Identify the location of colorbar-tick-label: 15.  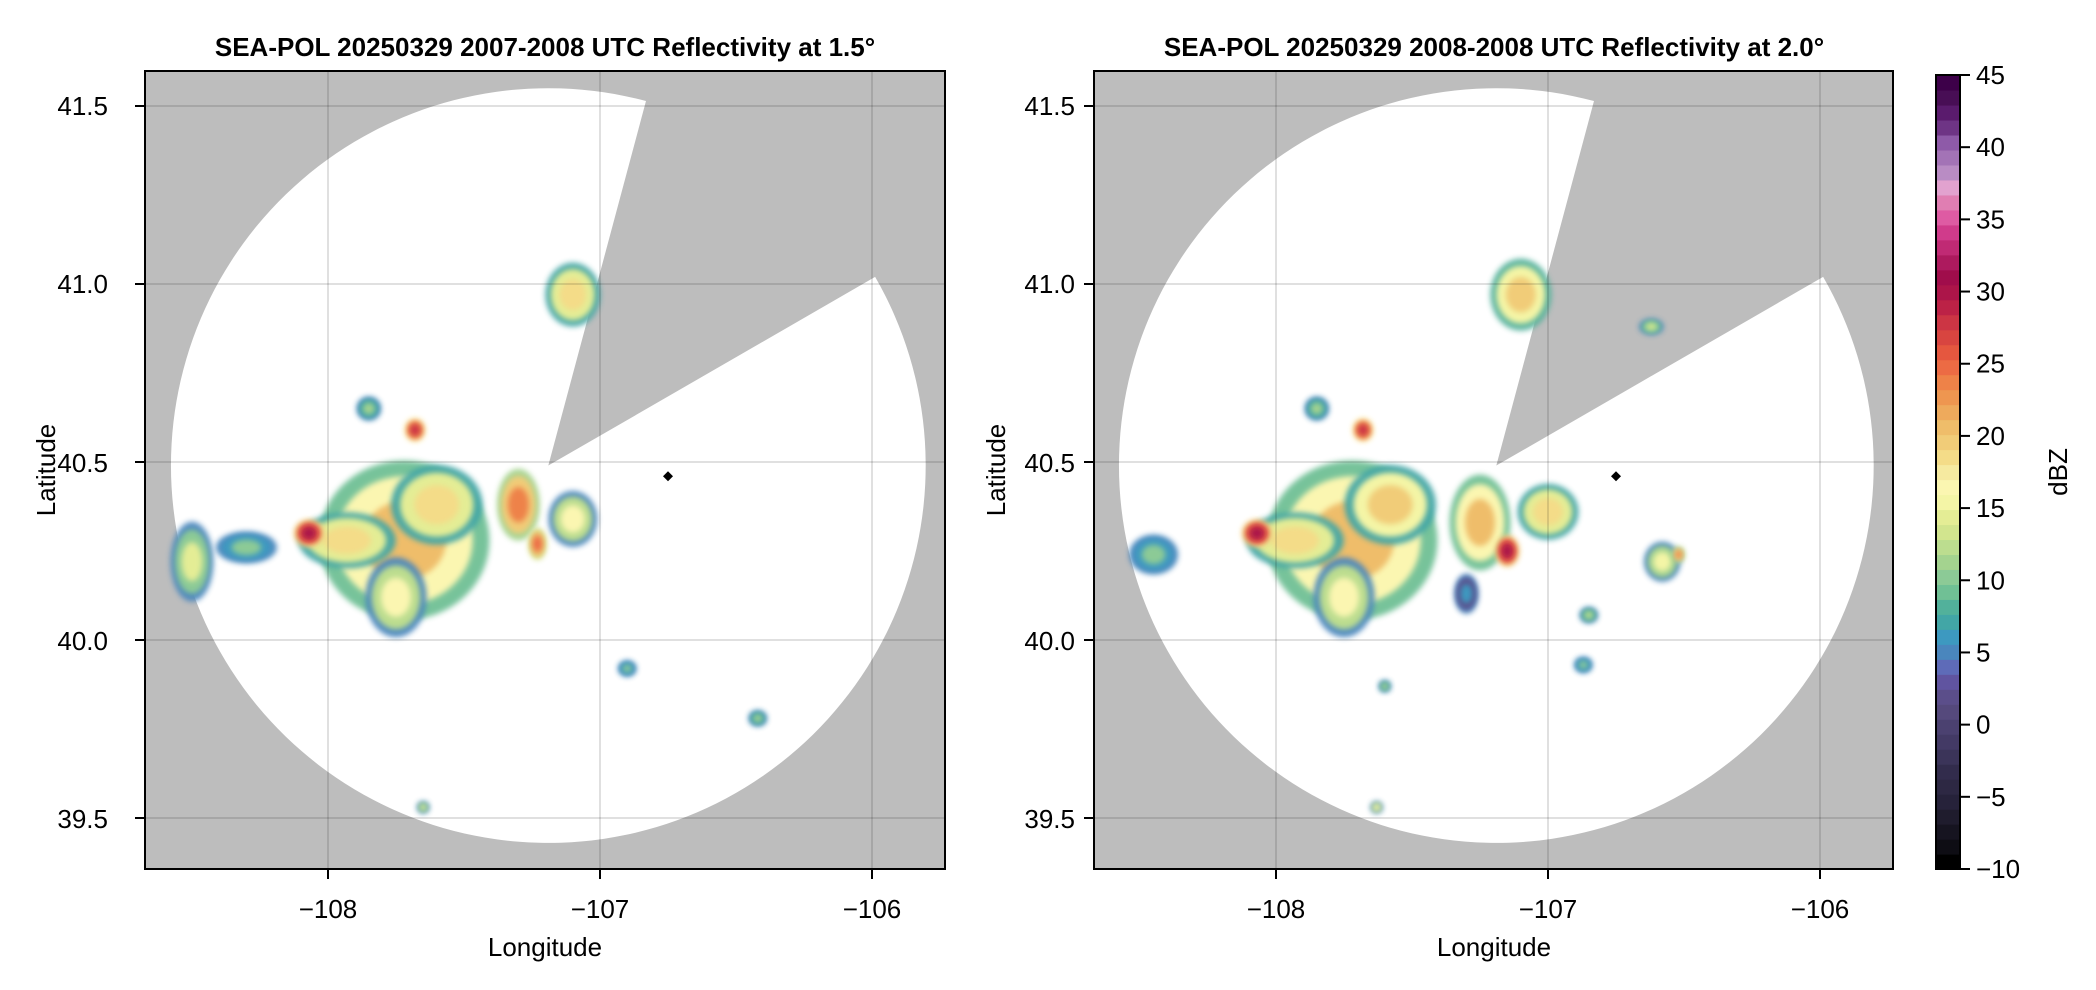
(1990, 508).